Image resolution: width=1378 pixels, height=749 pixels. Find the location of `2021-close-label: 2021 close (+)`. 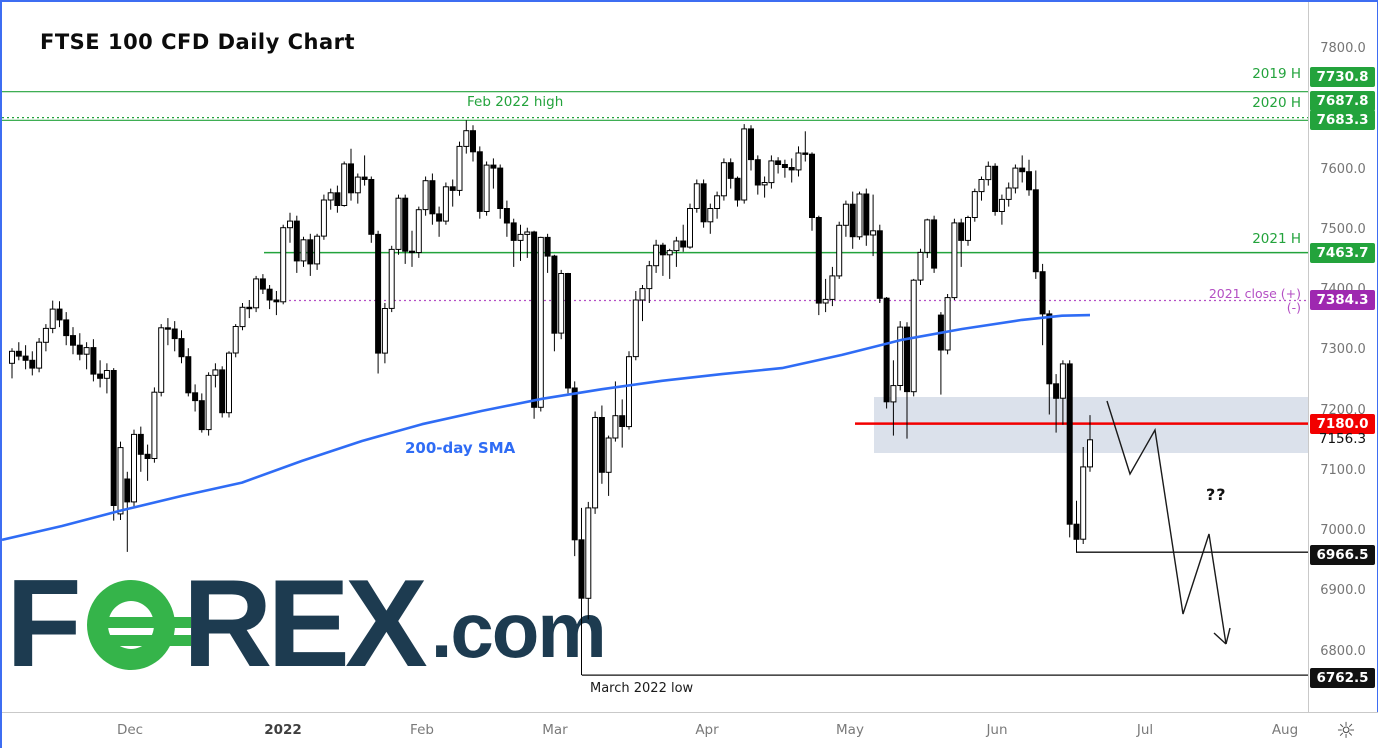

2021-close-label: 2021 close (+) is located at coordinates (1254, 293).